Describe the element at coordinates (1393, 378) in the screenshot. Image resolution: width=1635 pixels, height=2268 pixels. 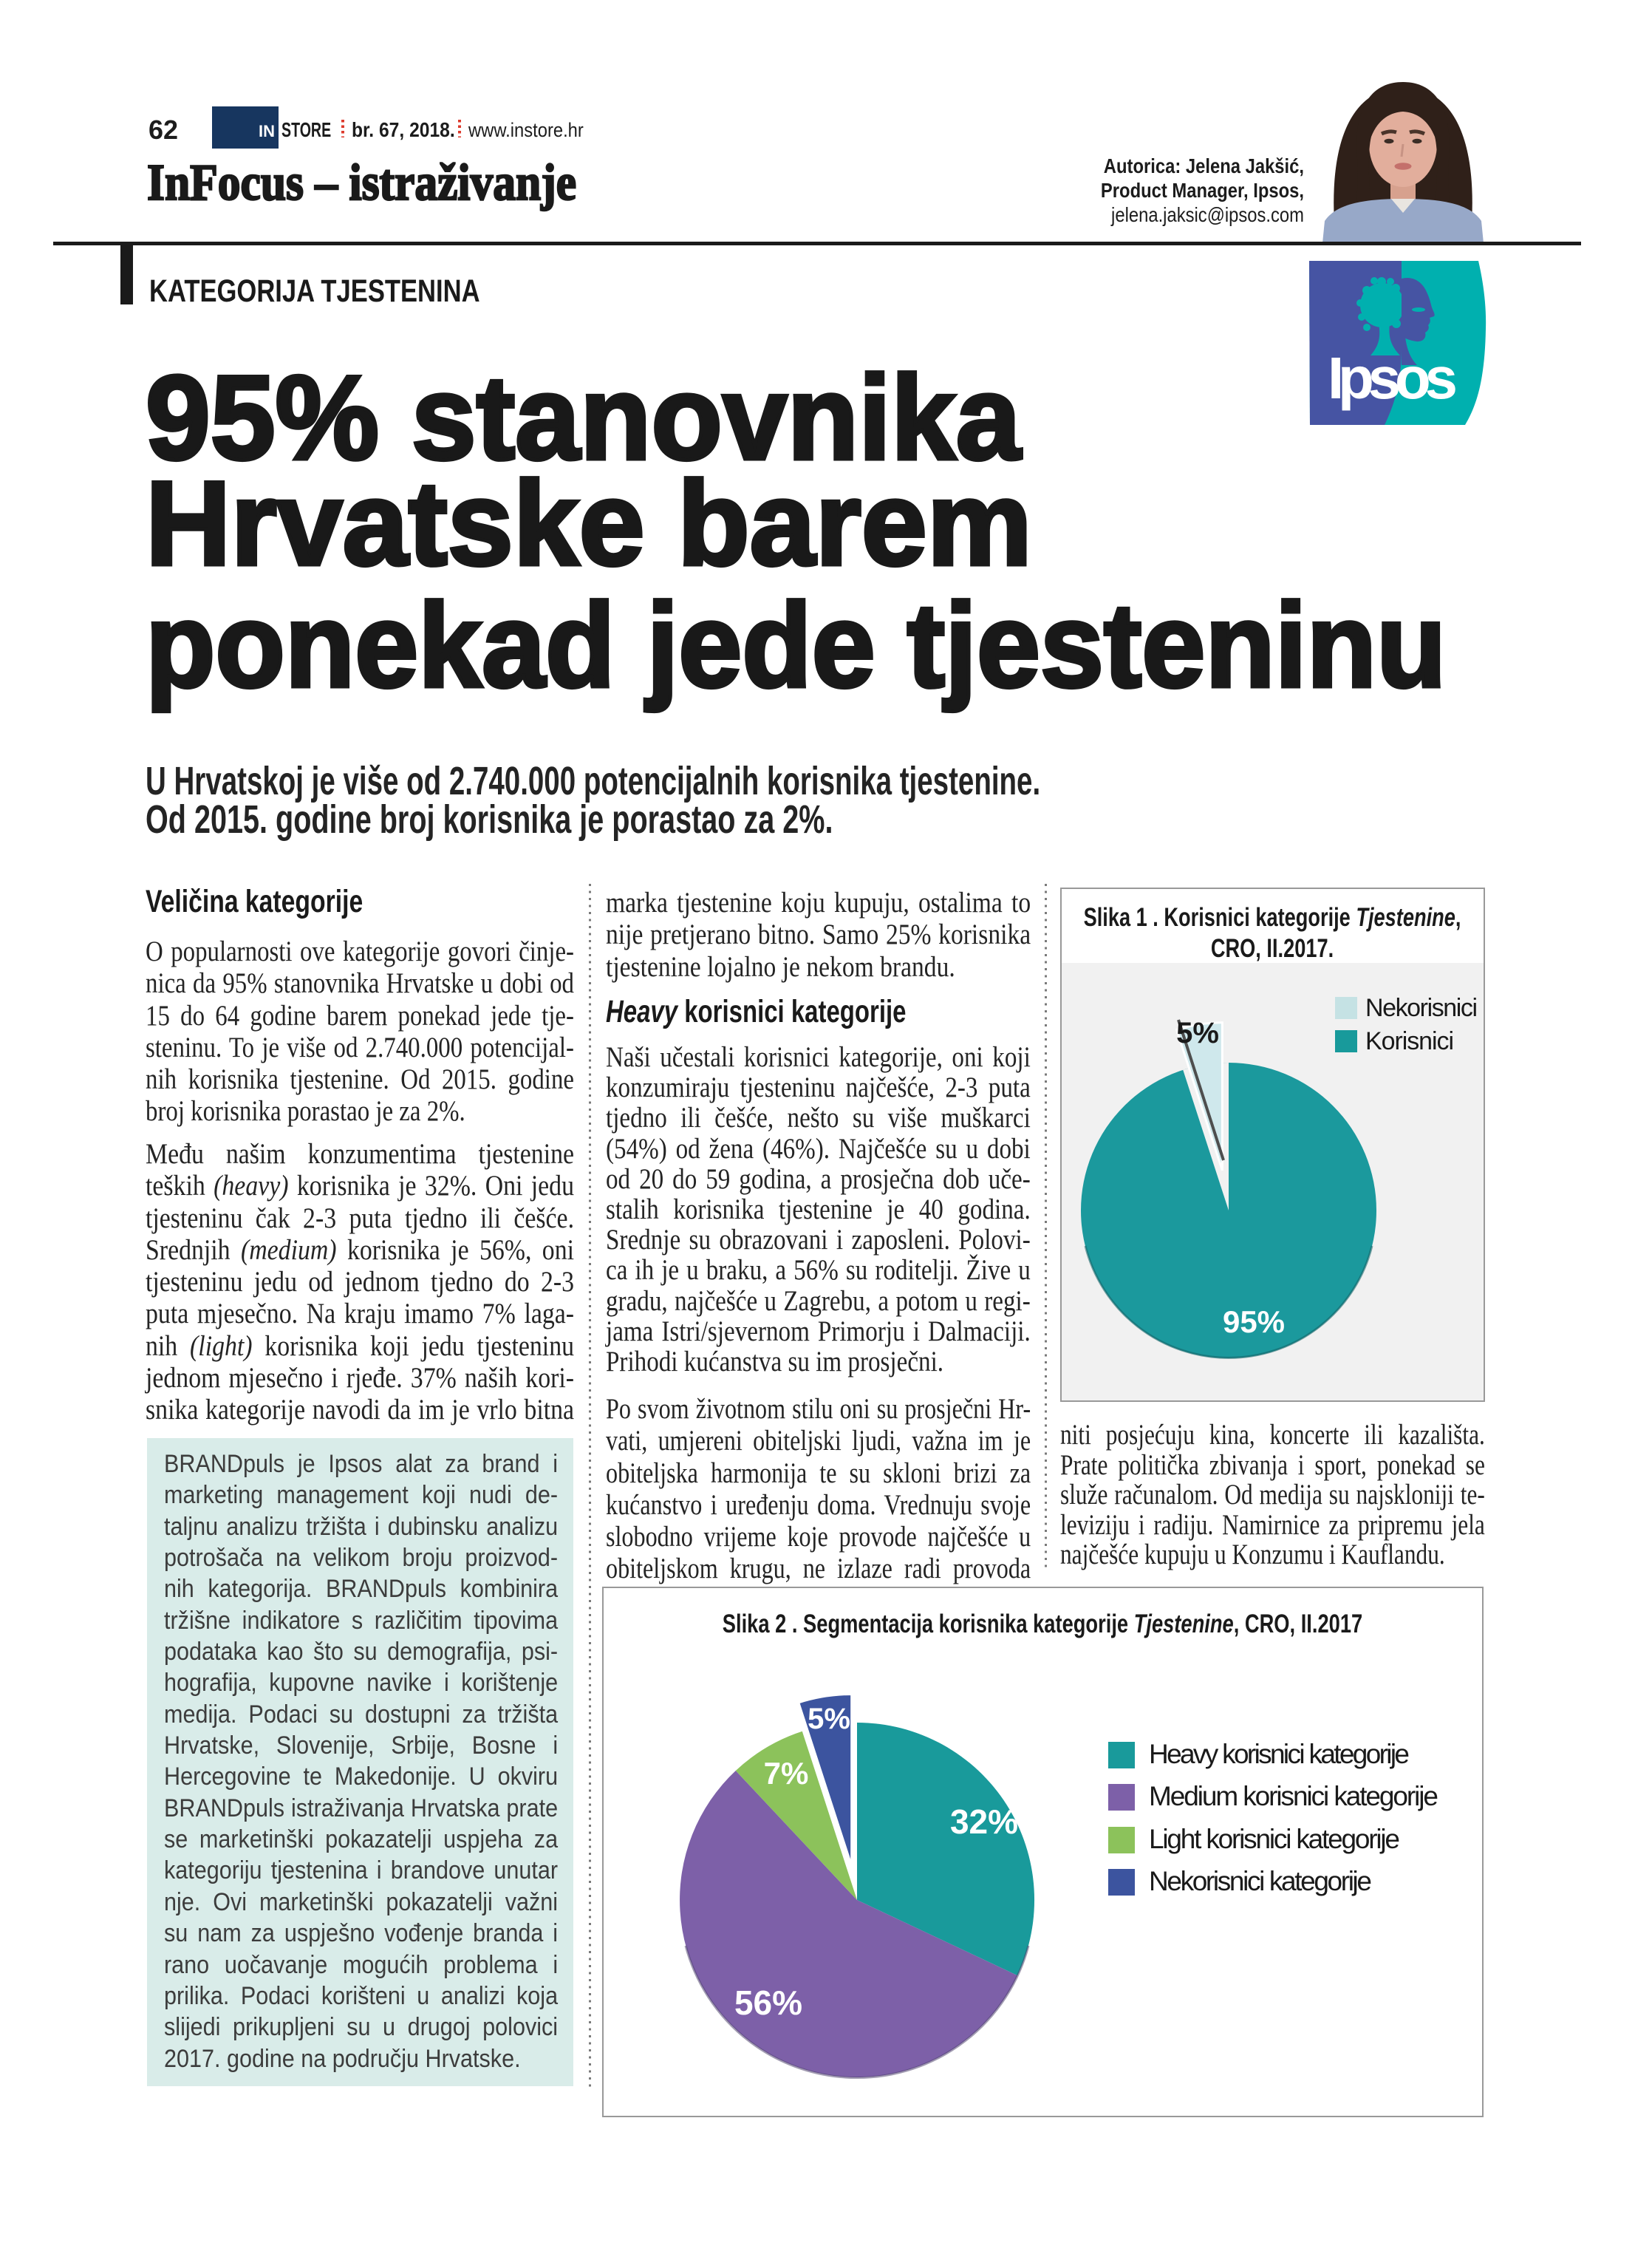
I see `svg-text: Ipsos` at that location.